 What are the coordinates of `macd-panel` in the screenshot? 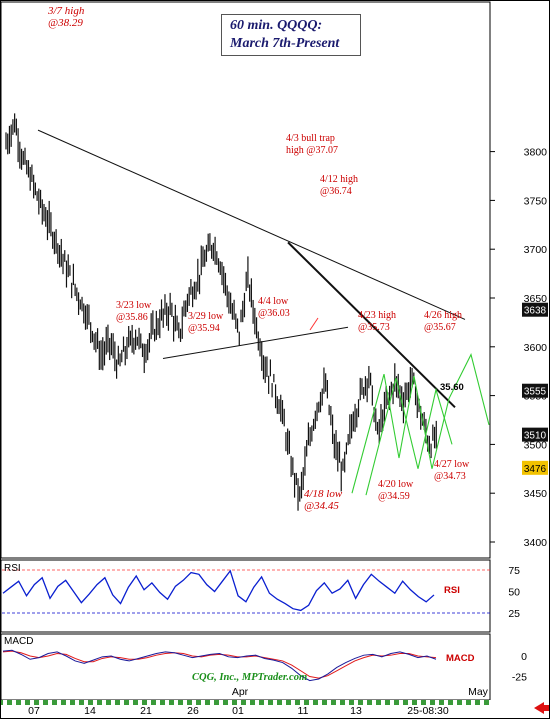 It's located at (245, 667).